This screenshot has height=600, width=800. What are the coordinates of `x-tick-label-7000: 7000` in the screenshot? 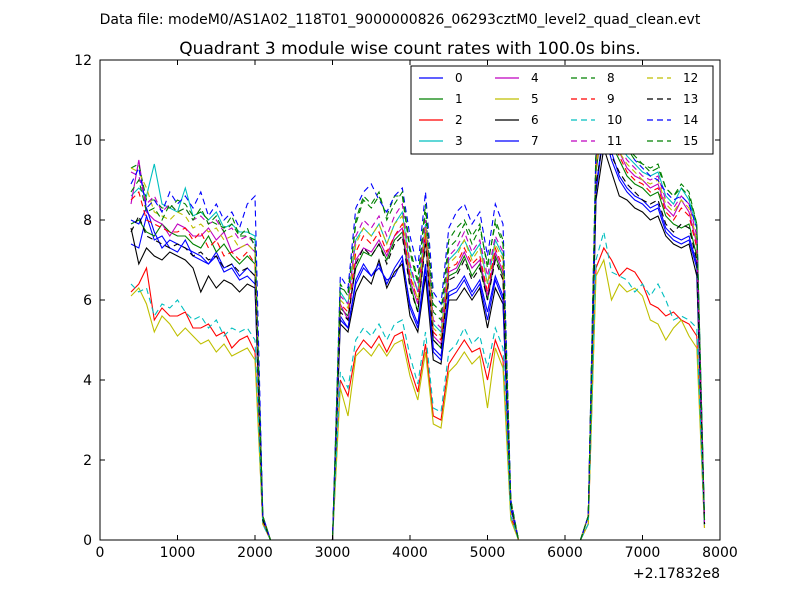 It's located at (643, 553).